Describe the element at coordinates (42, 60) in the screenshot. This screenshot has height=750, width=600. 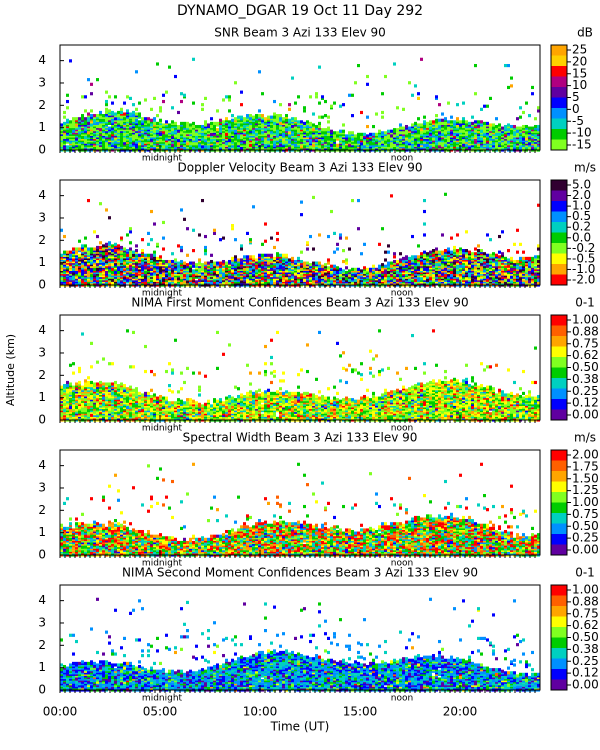
I see `y-tick-label: 4` at that location.